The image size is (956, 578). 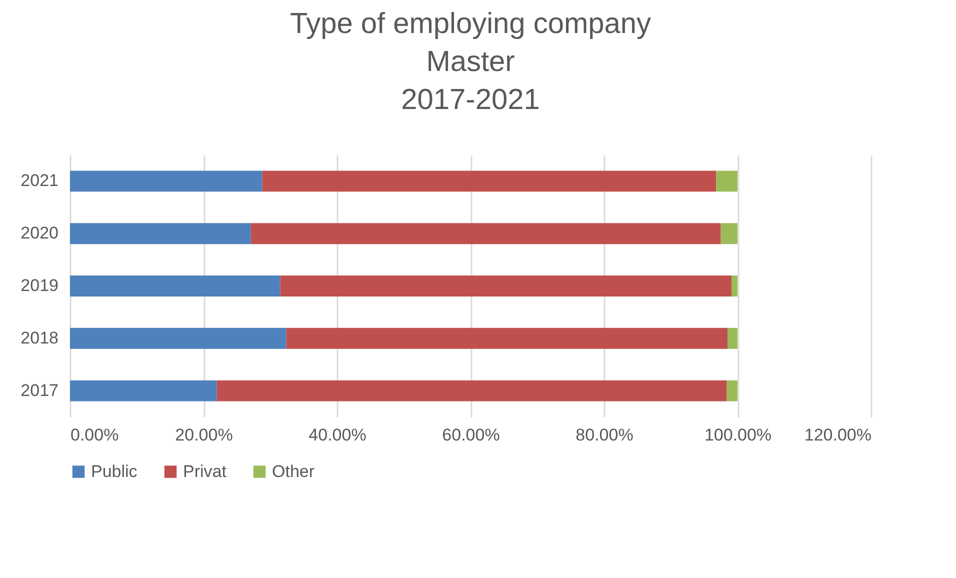 What do you see at coordinates (205, 471) in the screenshot?
I see `legend-label: Privat` at bounding box center [205, 471].